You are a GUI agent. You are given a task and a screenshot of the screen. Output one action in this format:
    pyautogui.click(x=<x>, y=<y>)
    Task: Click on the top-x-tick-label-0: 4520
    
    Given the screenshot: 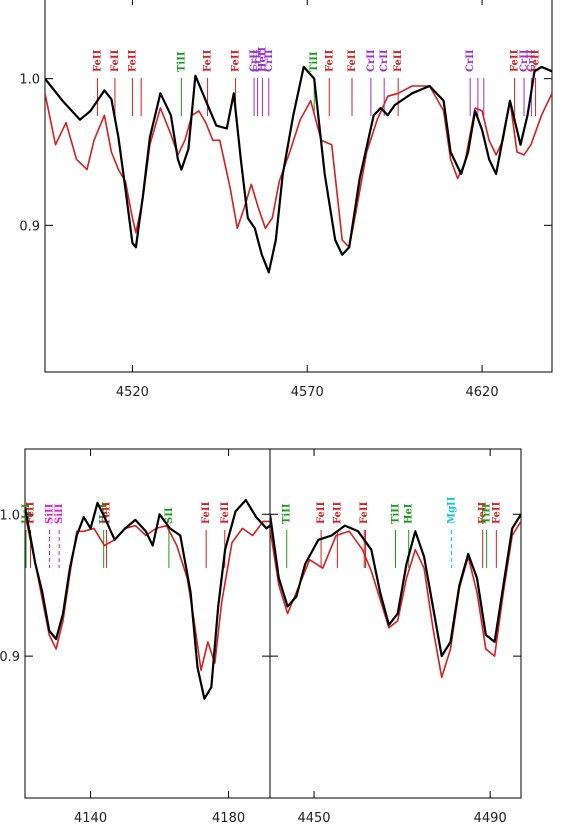 What is the action you would take?
    pyautogui.click(x=132, y=392)
    